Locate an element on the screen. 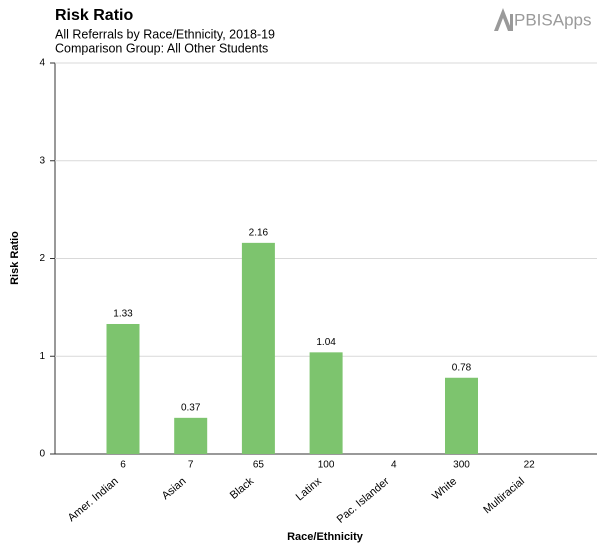 The image size is (605, 546). value-label: 0.37 is located at coordinates (191, 407).